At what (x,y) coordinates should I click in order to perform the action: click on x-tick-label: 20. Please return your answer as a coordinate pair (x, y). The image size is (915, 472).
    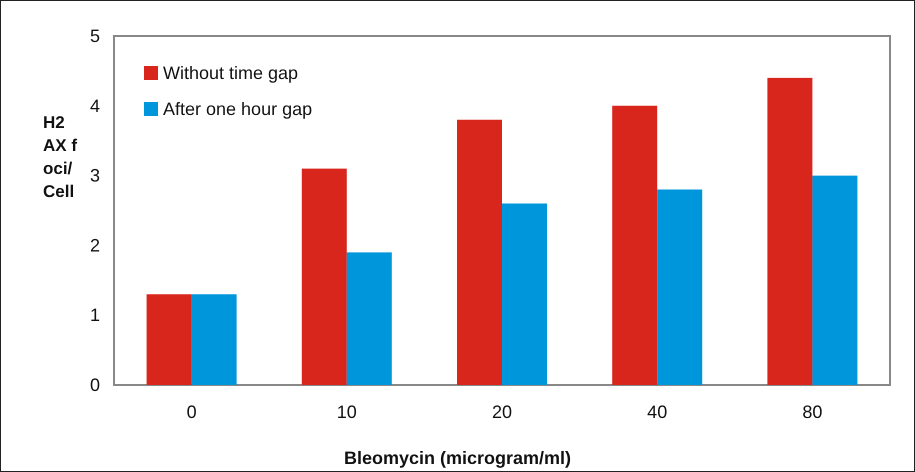
    Looking at the image, I should click on (502, 412).